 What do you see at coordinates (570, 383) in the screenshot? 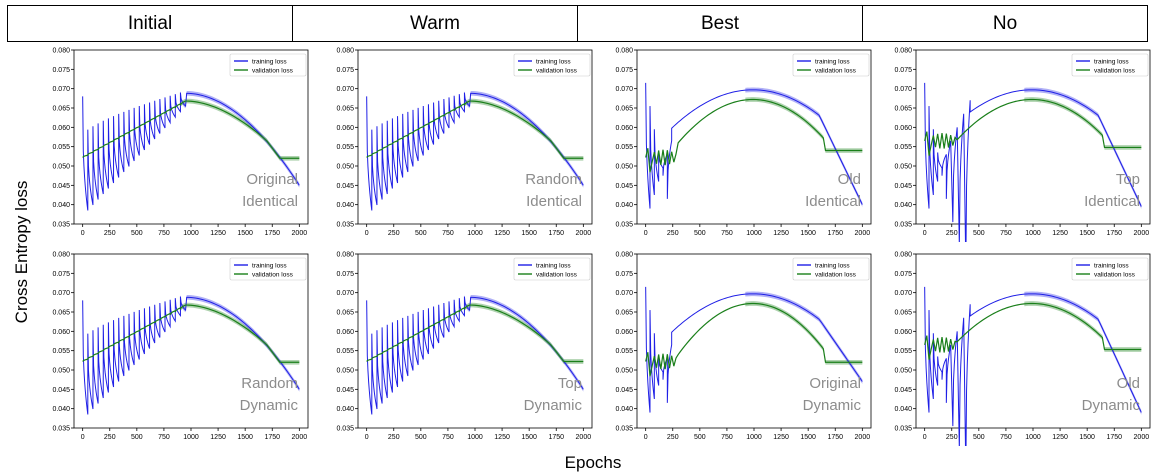
I see `panel-annotation: Top` at bounding box center [570, 383].